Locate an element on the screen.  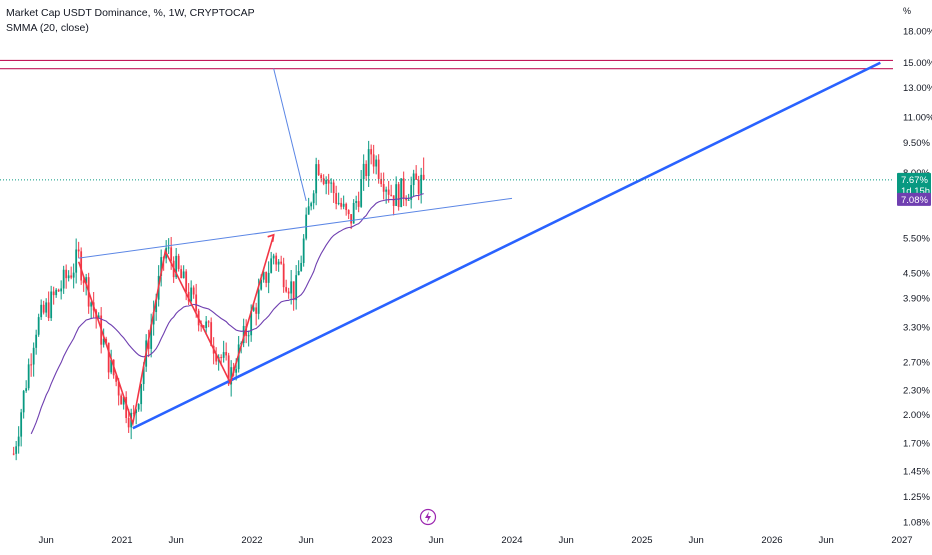
price-tick-label: 15.00% is located at coordinates (917, 63).